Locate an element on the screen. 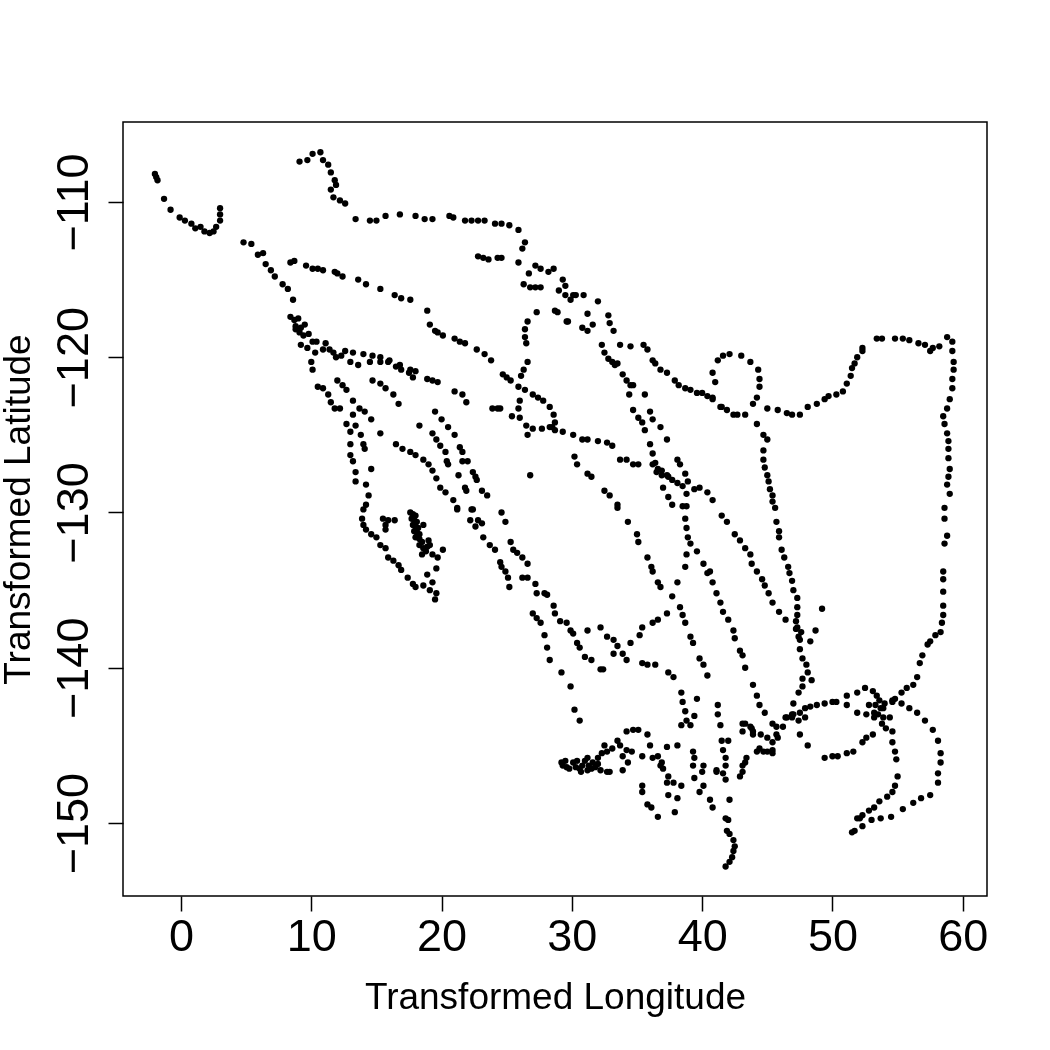 This screenshot has height=1050, width=1050. x-tick-label: 40 is located at coordinates (702, 935).